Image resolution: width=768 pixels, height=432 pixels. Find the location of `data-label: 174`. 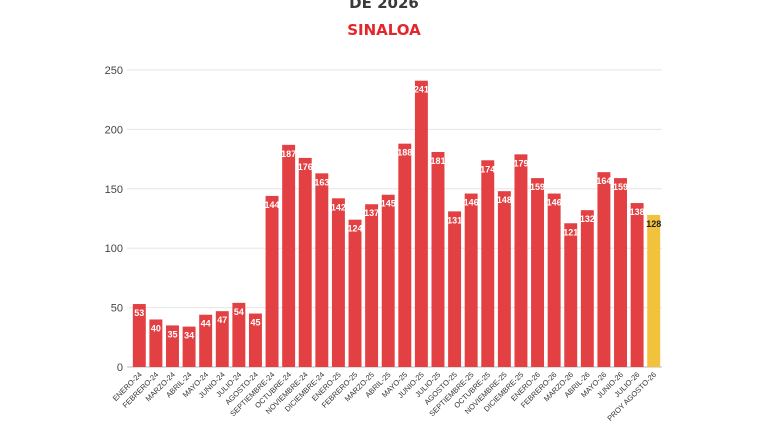

data-label: 174 is located at coordinates (487, 169).